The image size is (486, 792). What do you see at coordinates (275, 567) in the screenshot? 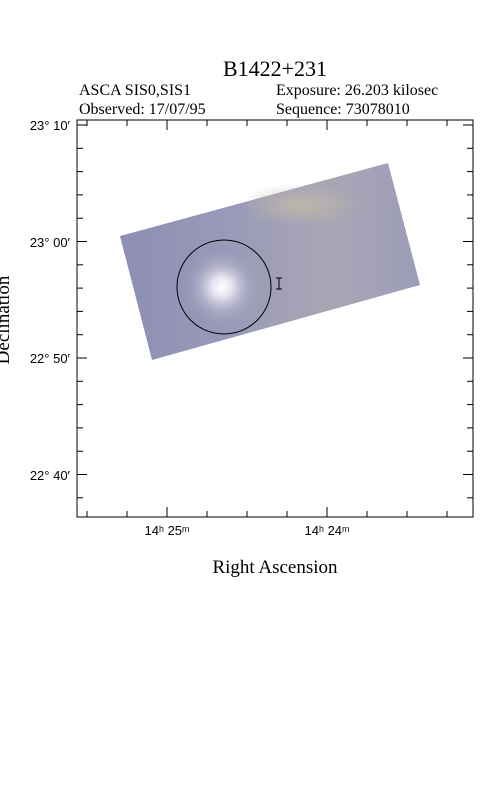
I see `x-axis-label: Right Ascension` at bounding box center [275, 567].